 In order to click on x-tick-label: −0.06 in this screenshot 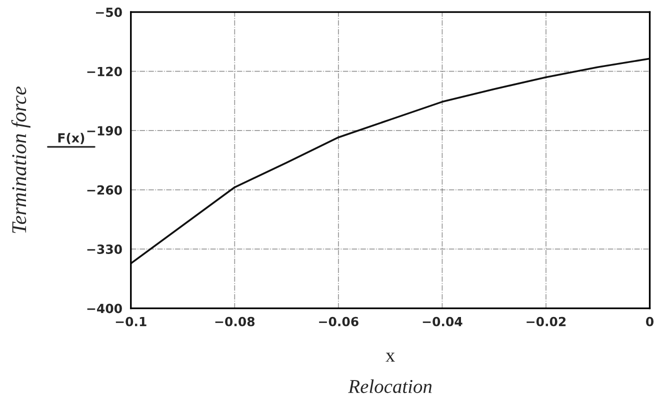, I will do `click(338, 321)`.